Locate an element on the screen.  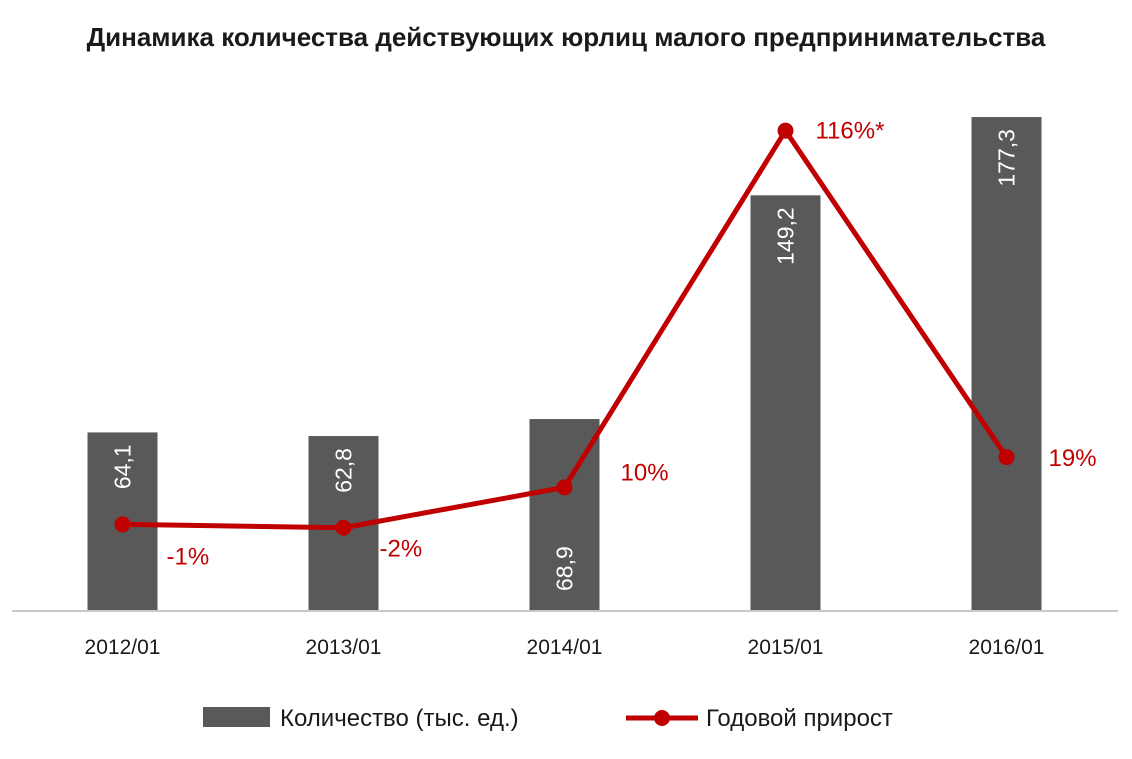
bar-value-label: 149,2 is located at coordinates (786, 236).